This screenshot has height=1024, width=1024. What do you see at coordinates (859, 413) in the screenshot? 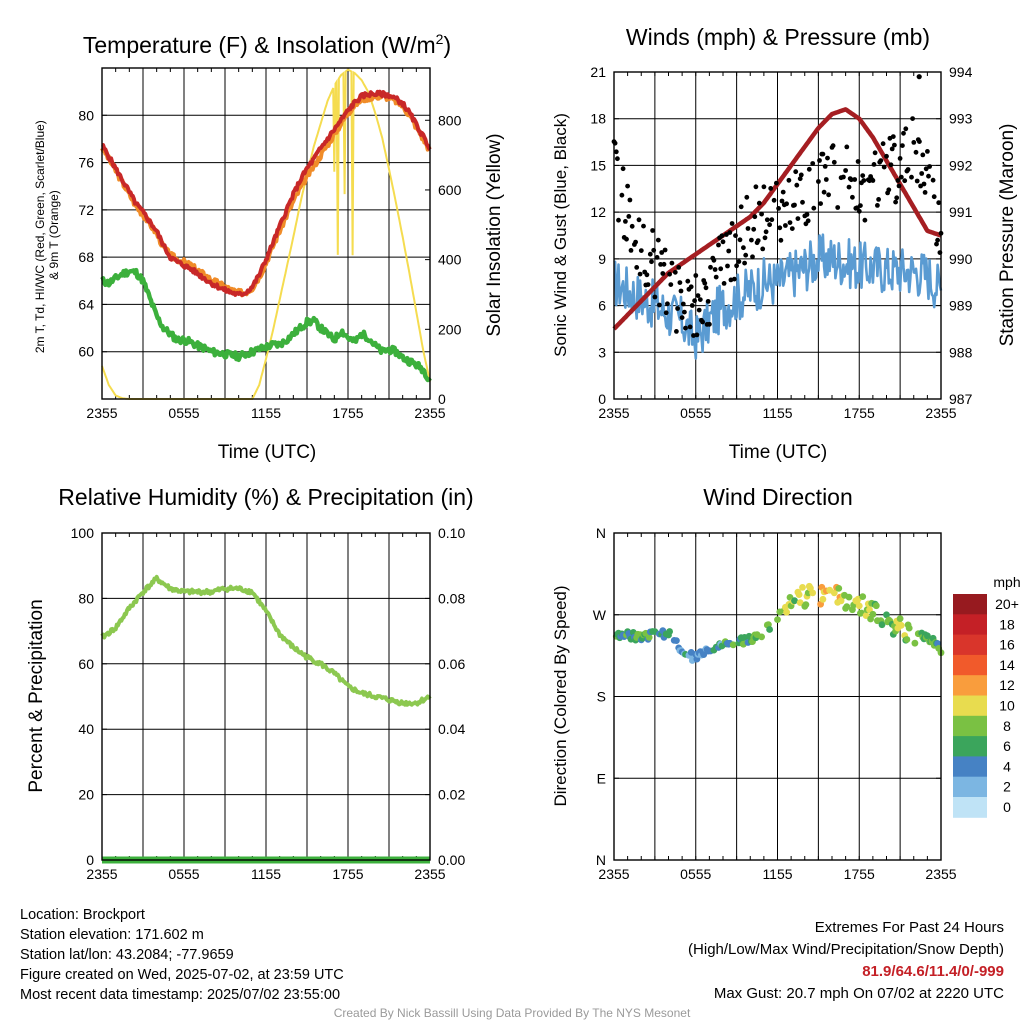
I see `winds-xtick-label: 1755` at bounding box center [859, 413].